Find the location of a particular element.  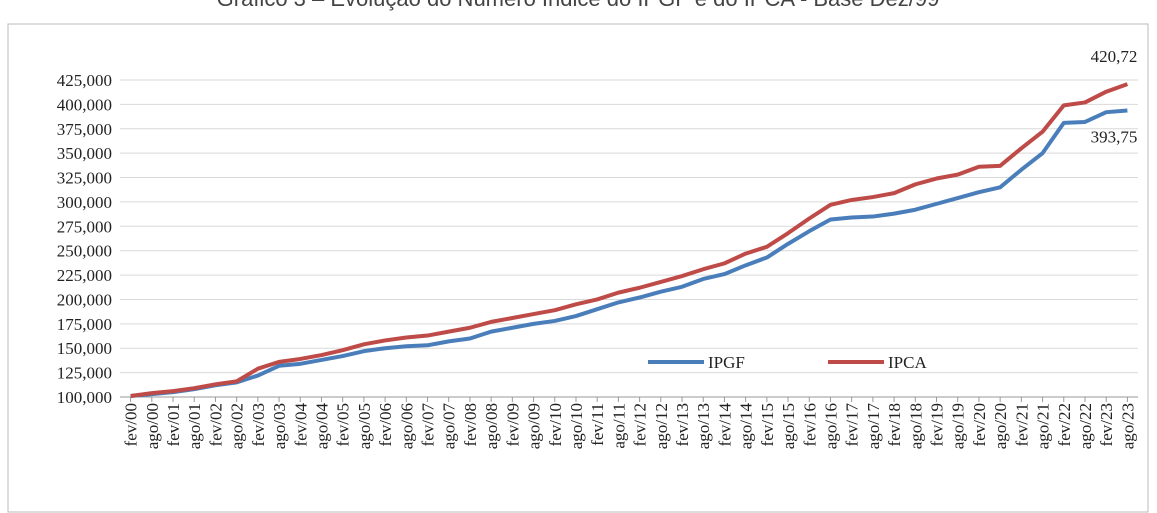

x-tick-label: ago/05 is located at coordinates (364, 426).